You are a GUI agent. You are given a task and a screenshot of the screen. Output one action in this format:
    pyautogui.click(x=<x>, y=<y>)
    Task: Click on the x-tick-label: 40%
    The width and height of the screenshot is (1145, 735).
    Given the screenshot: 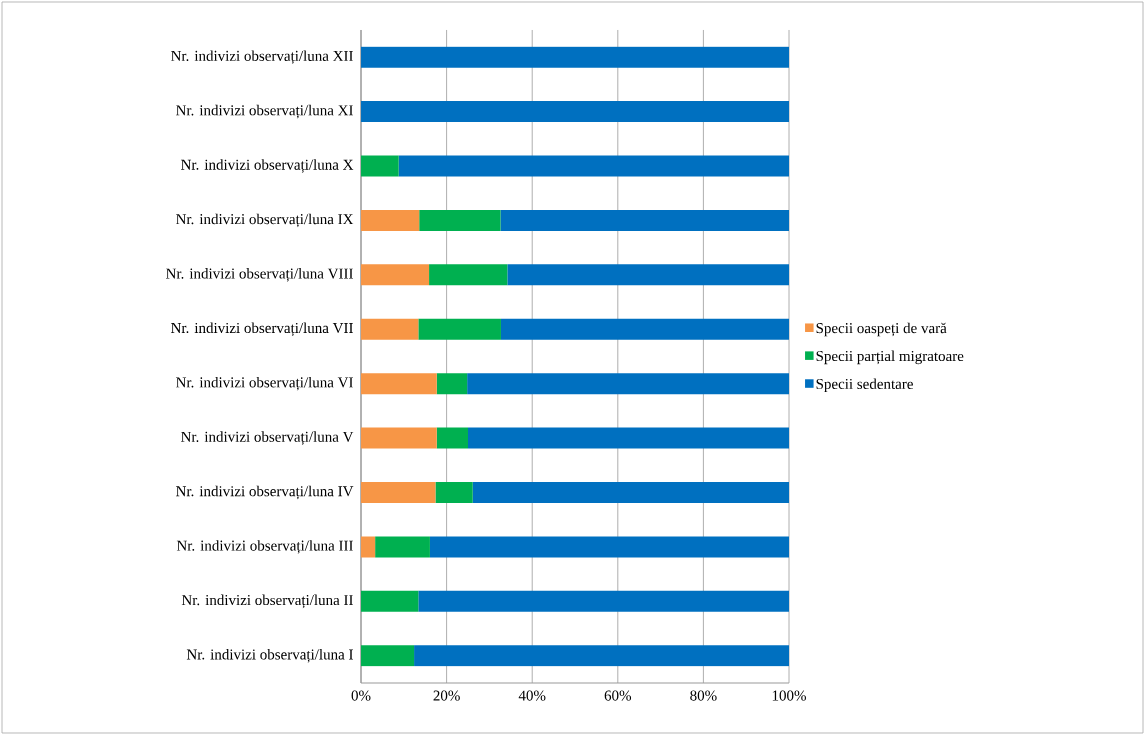 What is the action you would take?
    pyautogui.click(x=532, y=695)
    